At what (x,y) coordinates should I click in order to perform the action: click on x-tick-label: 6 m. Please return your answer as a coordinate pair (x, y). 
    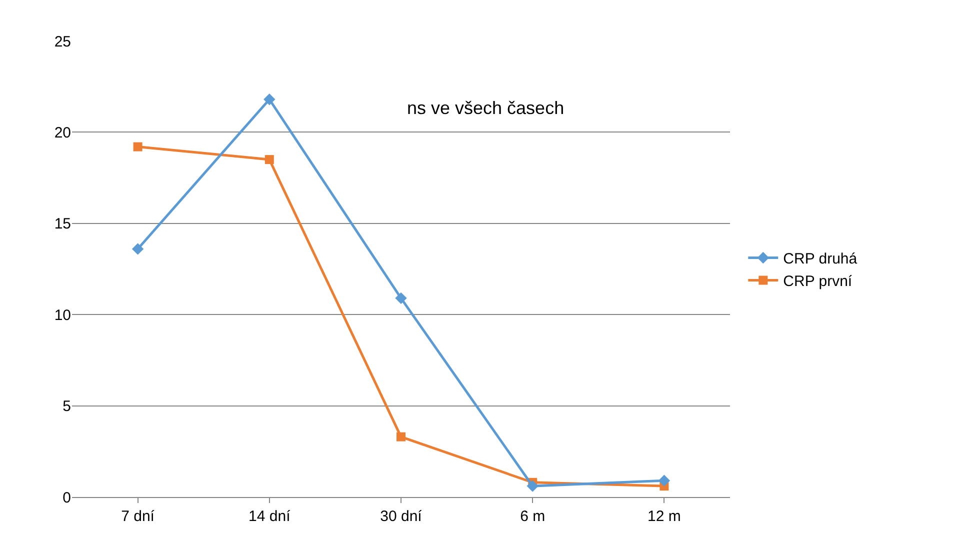
    Looking at the image, I should click on (533, 516).